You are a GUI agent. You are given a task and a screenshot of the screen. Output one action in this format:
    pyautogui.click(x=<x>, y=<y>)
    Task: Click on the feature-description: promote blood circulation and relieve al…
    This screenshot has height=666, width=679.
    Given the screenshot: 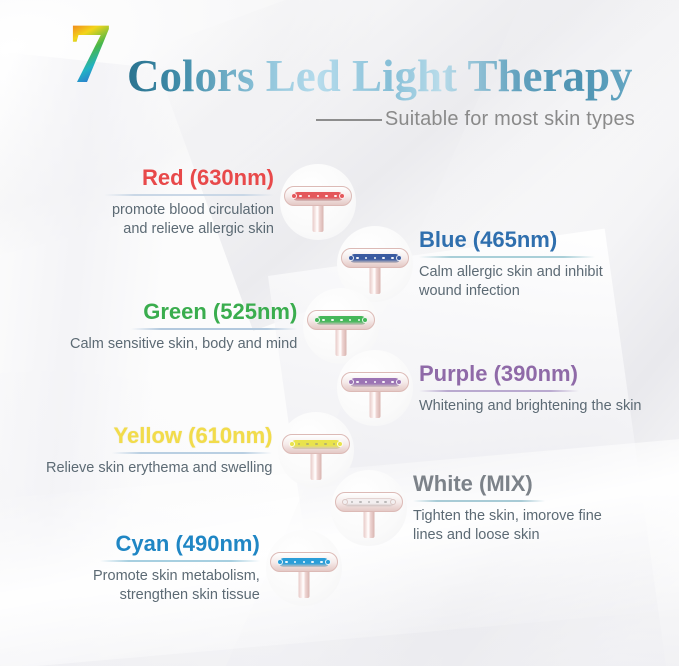 What is the action you would take?
    pyautogui.click(x=192, y=219)
    